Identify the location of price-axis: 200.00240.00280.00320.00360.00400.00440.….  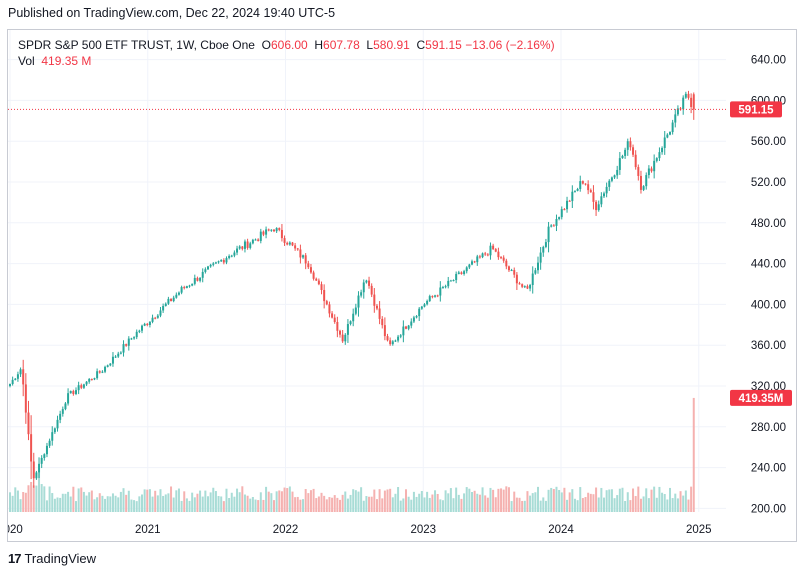
(761, 285).